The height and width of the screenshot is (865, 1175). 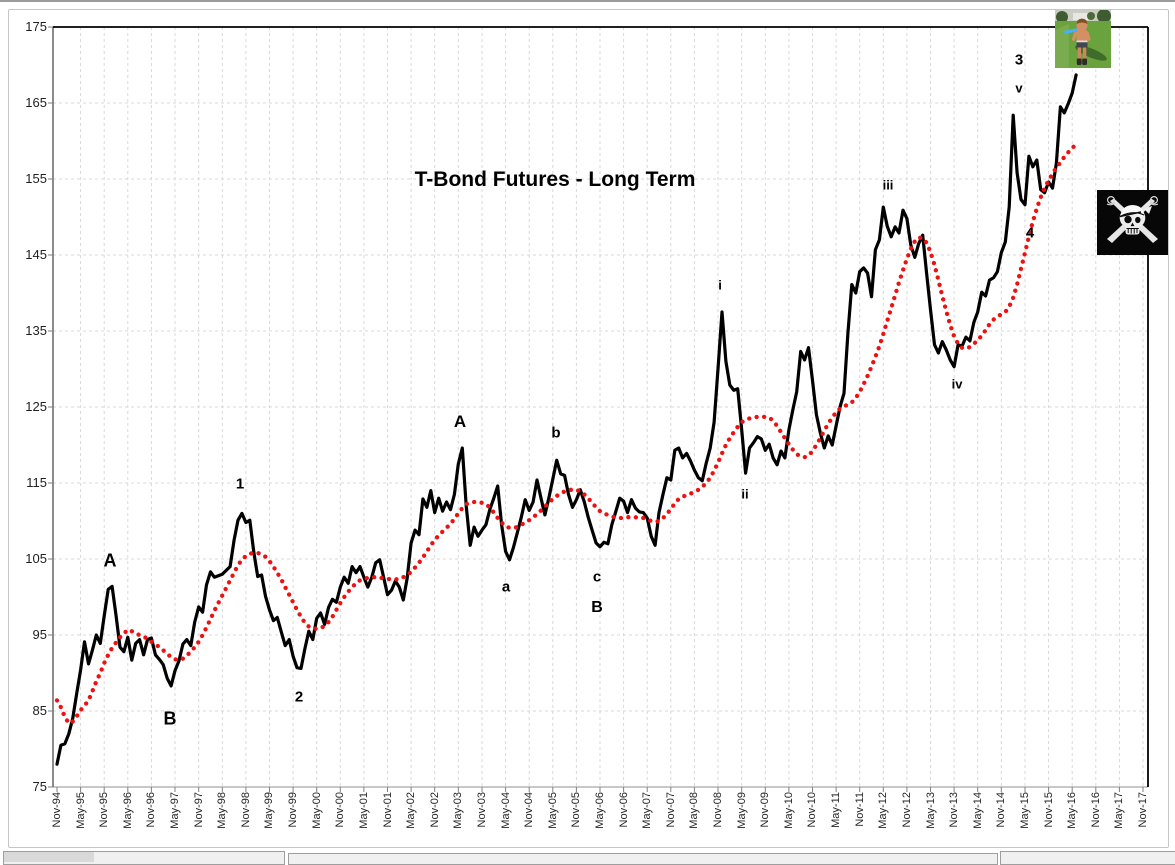 What do you see at coordinates (1132, 222) in the screenshot?
I see `pirate-flag-image` at bounding box center [1132, 222].